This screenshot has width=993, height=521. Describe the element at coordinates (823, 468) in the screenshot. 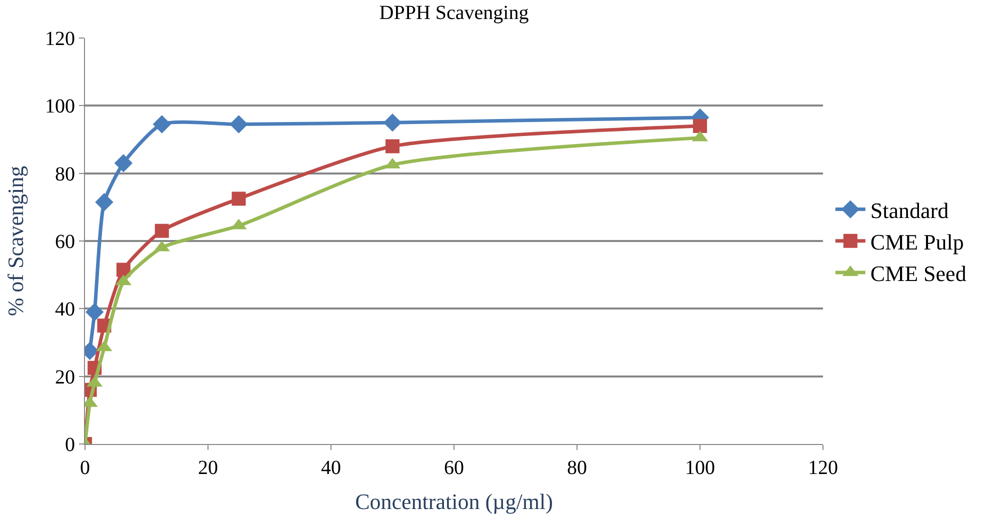

I see `x-tick-label: 120` at that location.